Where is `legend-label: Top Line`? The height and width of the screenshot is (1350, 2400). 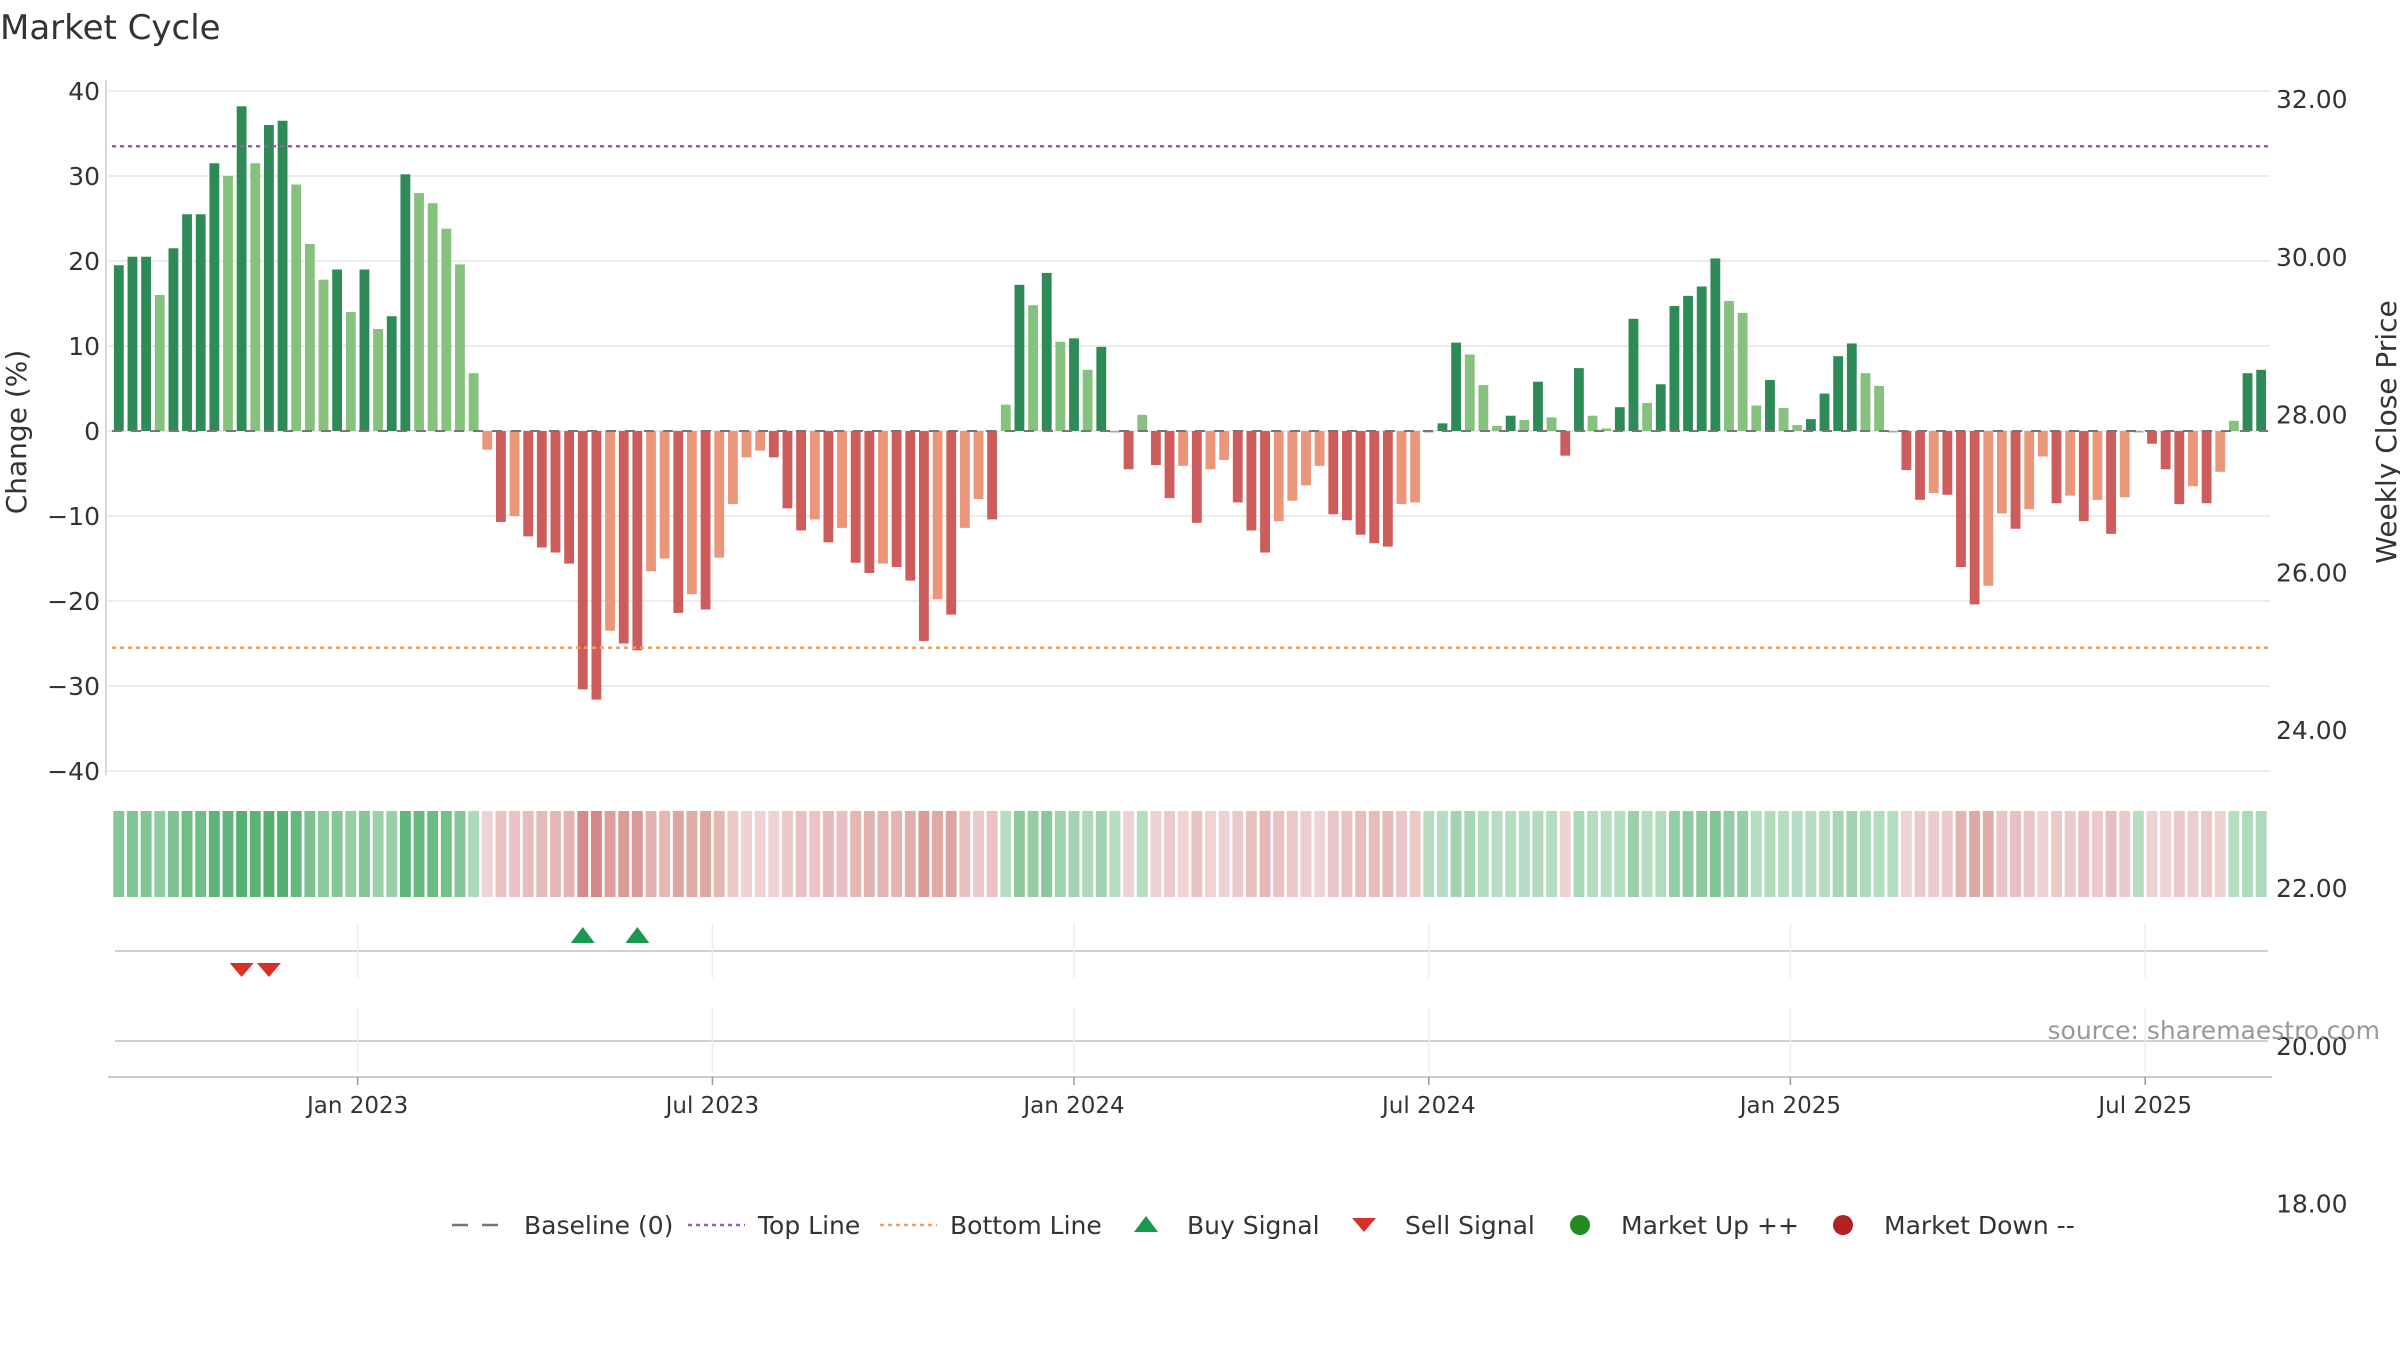
legend-label: Top Line is located at coordinates (808, 1225).